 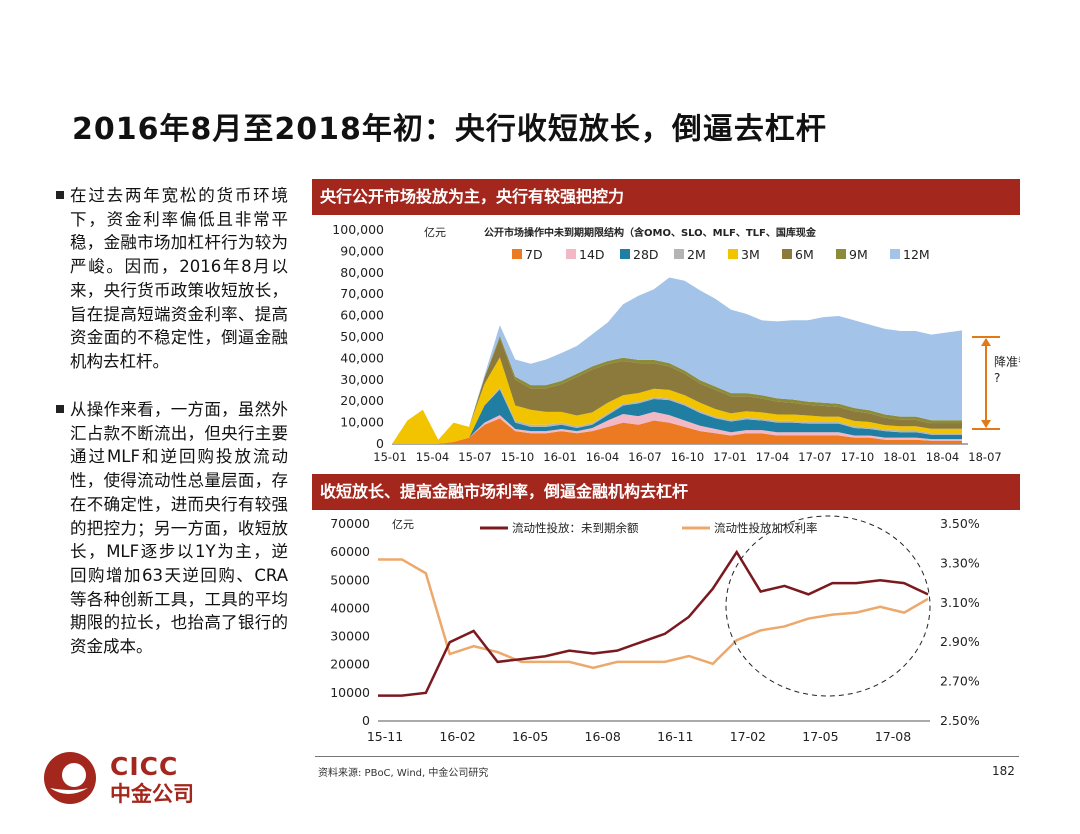 What do you see at coordinates (666, 197) in the screenshot?
I see `chart1-banner: 央行公开市场投放为主，央行有较强把控力` at bounding box center [666, 197].